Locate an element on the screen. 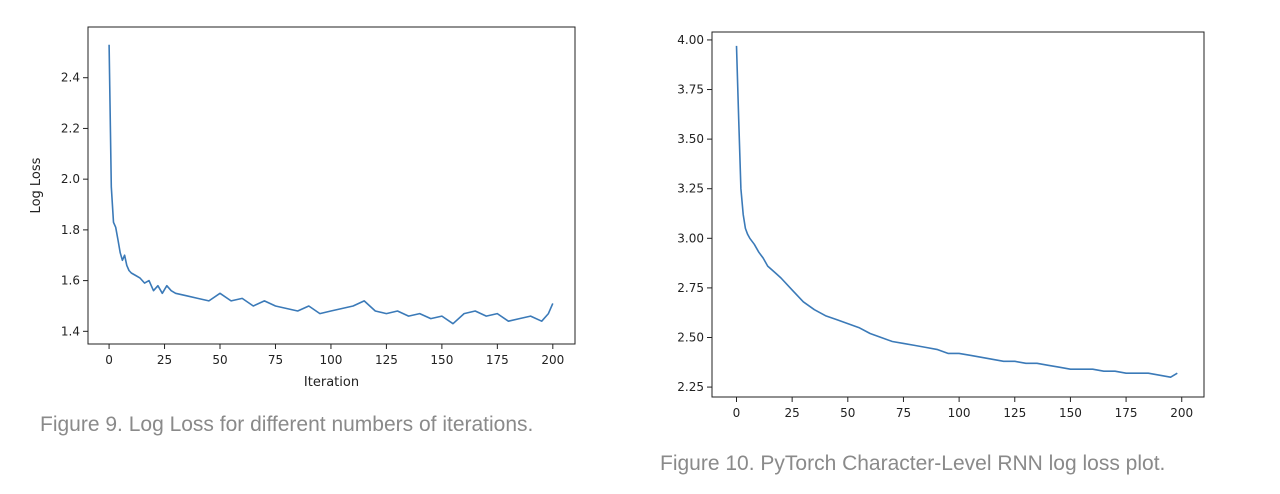 Image resolution: width=1280 pixels, height=494 pixels. y-tick-label: 1.6 is located at coordinates (70, 281).